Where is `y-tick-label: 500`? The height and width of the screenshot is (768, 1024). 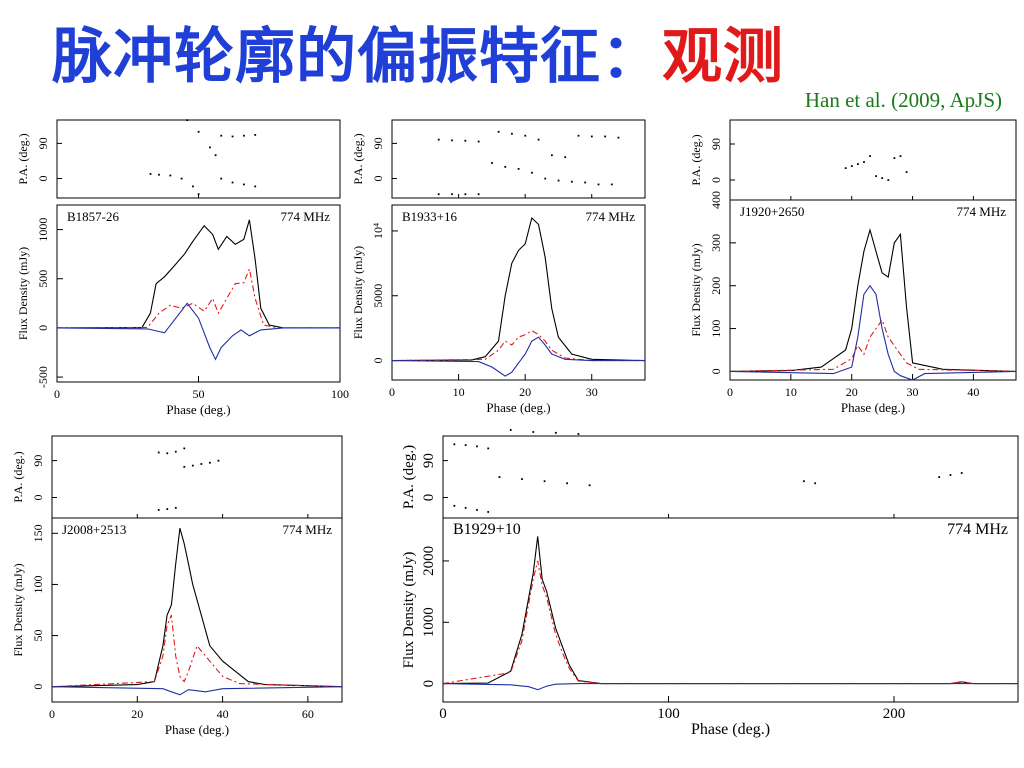
y-tick-label: 500 is located at coordinates (43, 279).